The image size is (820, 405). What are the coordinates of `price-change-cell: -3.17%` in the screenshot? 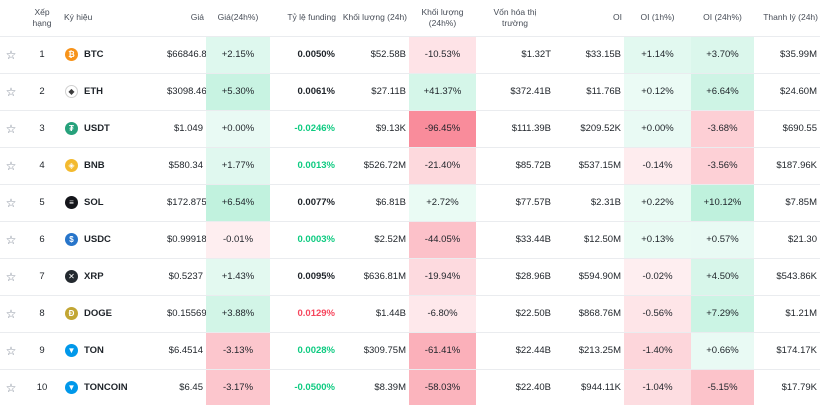 It's located at (238, 386).